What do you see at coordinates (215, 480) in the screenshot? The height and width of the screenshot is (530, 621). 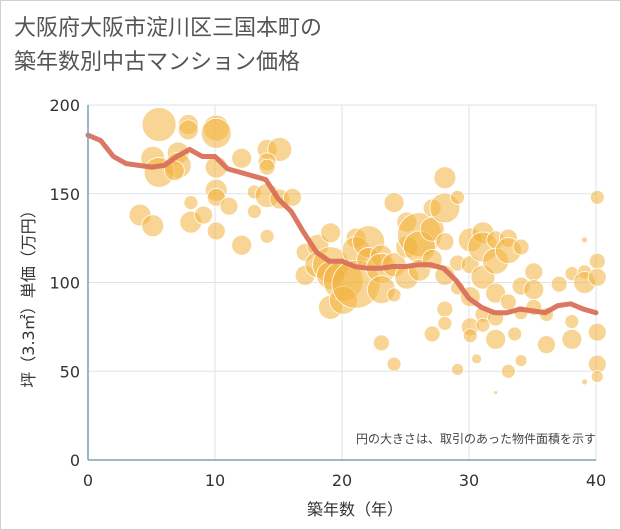 I see `x-tick-label-1: 10` at bounding box center [215, 480].